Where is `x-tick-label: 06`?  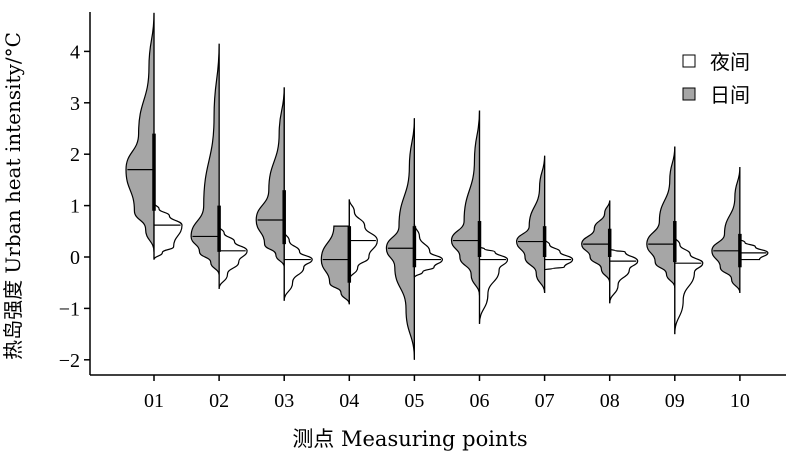 x-tick-label: 06 is located at coordinates (480, 401).